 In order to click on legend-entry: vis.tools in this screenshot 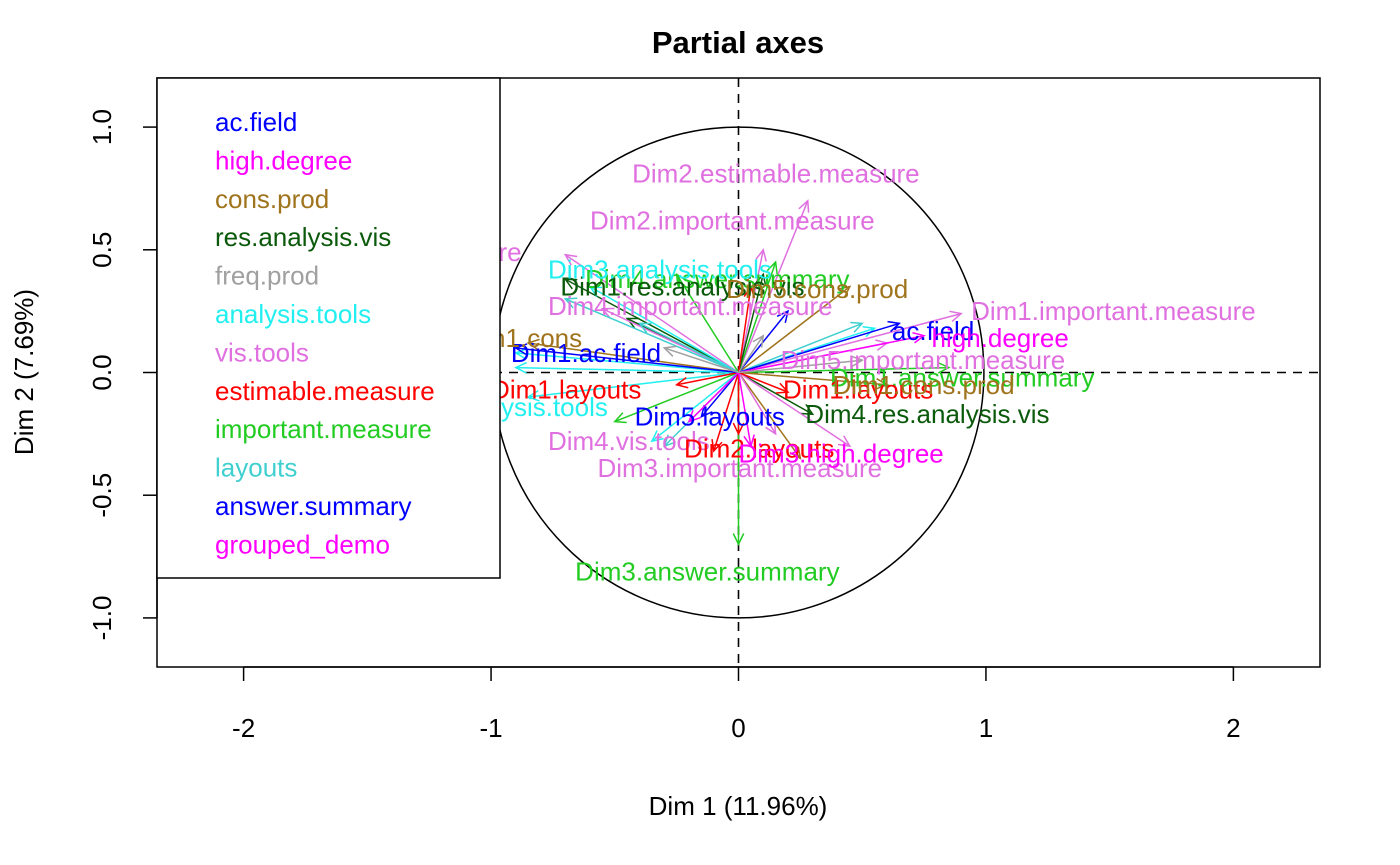, I will do `click(262, 352)`.